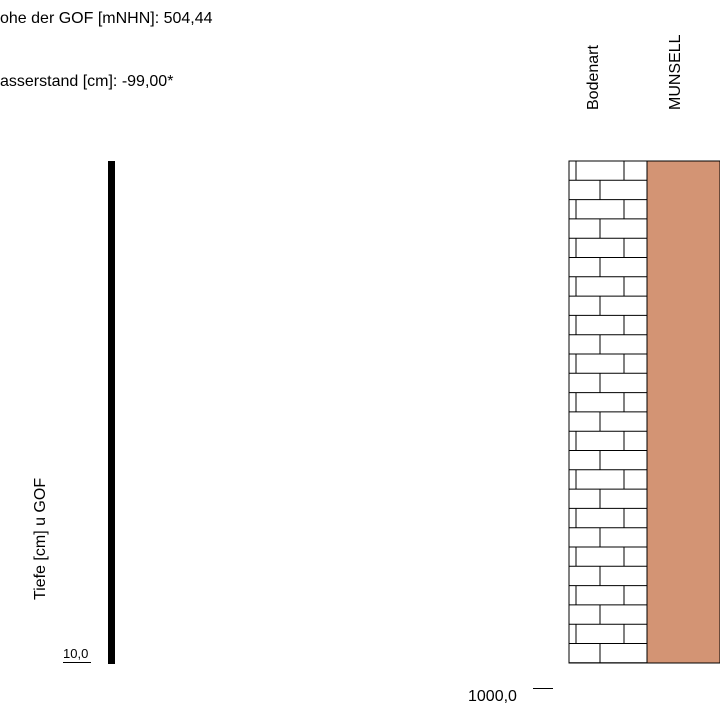 The height and width of the screenshot is (715, 720). I want to click on bottom-depth-tick, so click(543, 688).